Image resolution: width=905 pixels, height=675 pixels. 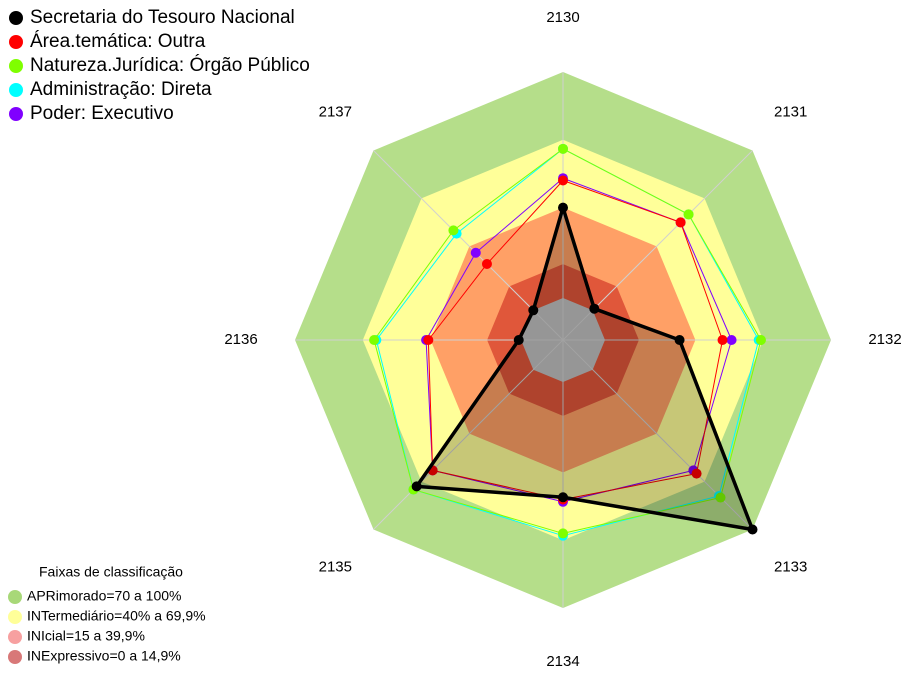 I want to click on category-label: 2130, so click(x=562, y=17).